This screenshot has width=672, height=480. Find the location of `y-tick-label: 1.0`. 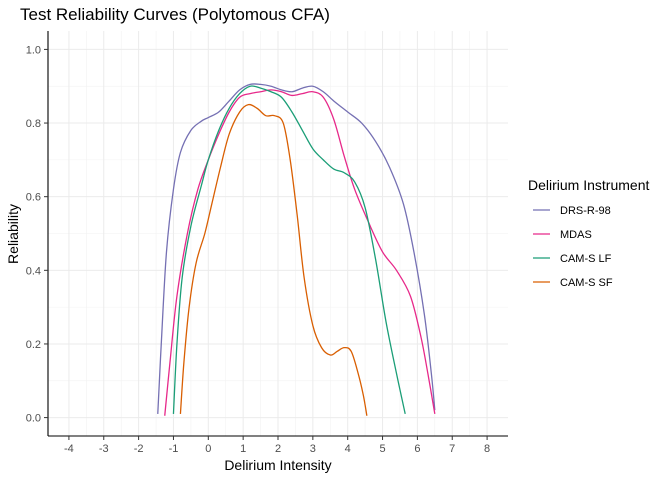

y-tick-label: 1.0 is located at coordinates (33, 50).